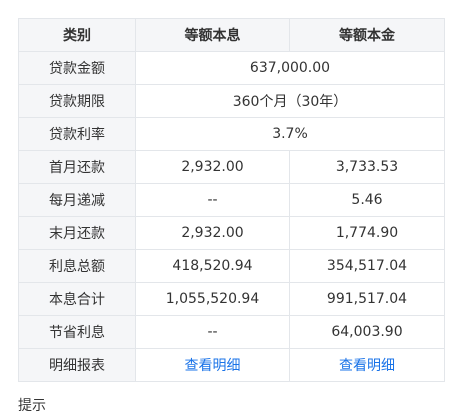 Image resolution: width=458 pixels, height=414 pixels. Describe the element at coordinates (212, 332) in the screenshot. I see `interest-saved-equal-installment: --` at that location.